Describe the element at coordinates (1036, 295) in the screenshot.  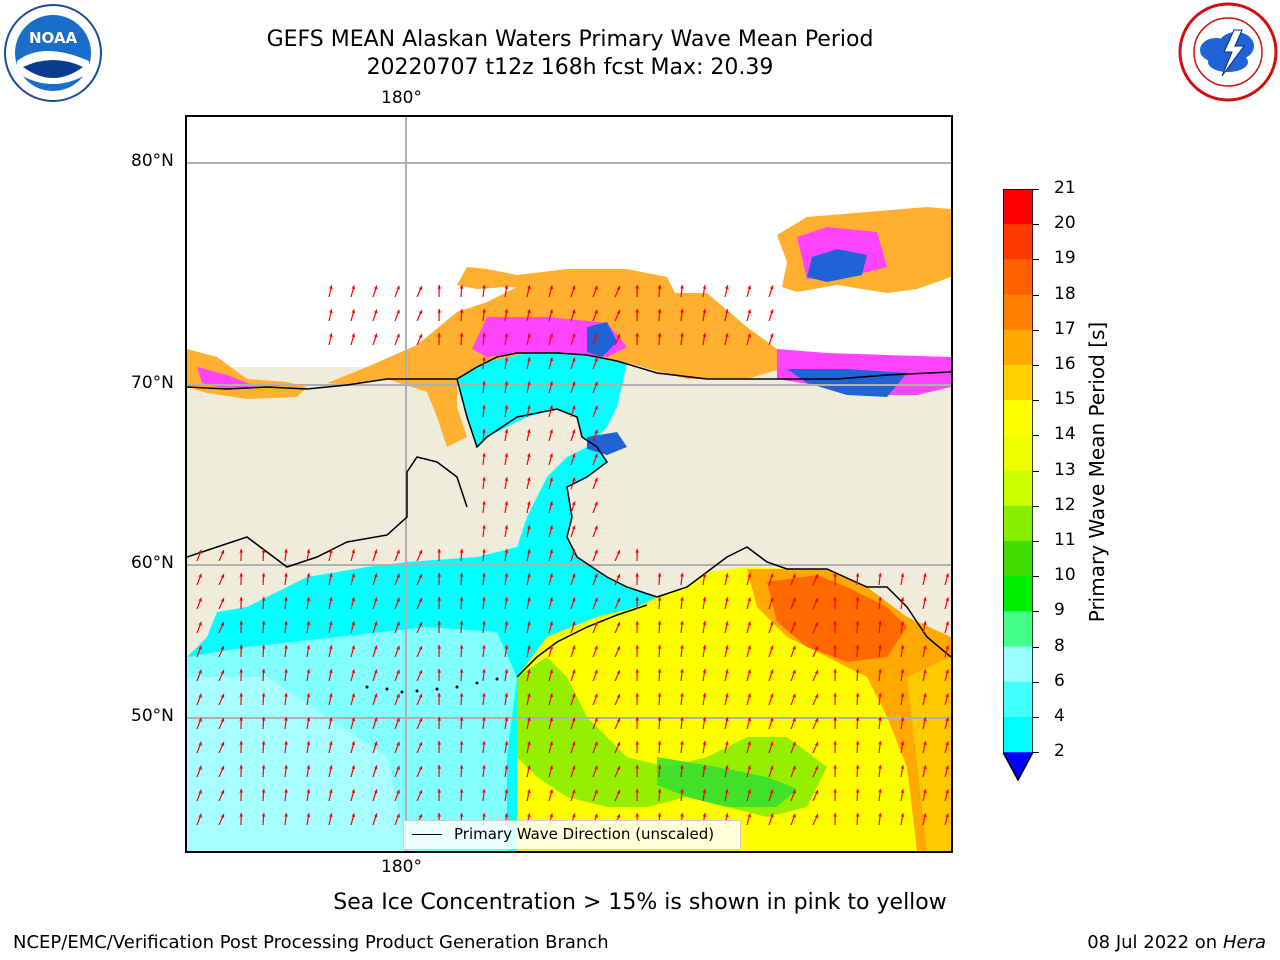
I see `colorbar-tick-mark` at that location.